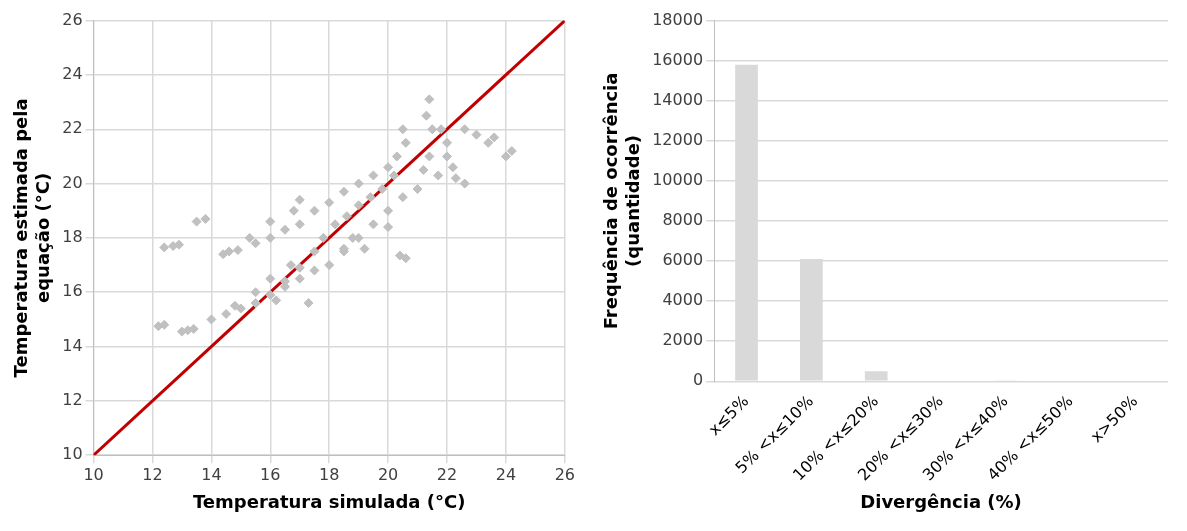 This screenshot has height=531, width=1187. What do you see at coordinates (72, 74) in the screenshot?
I see `y-tick-label: 24` at bounding box center [72, 74].